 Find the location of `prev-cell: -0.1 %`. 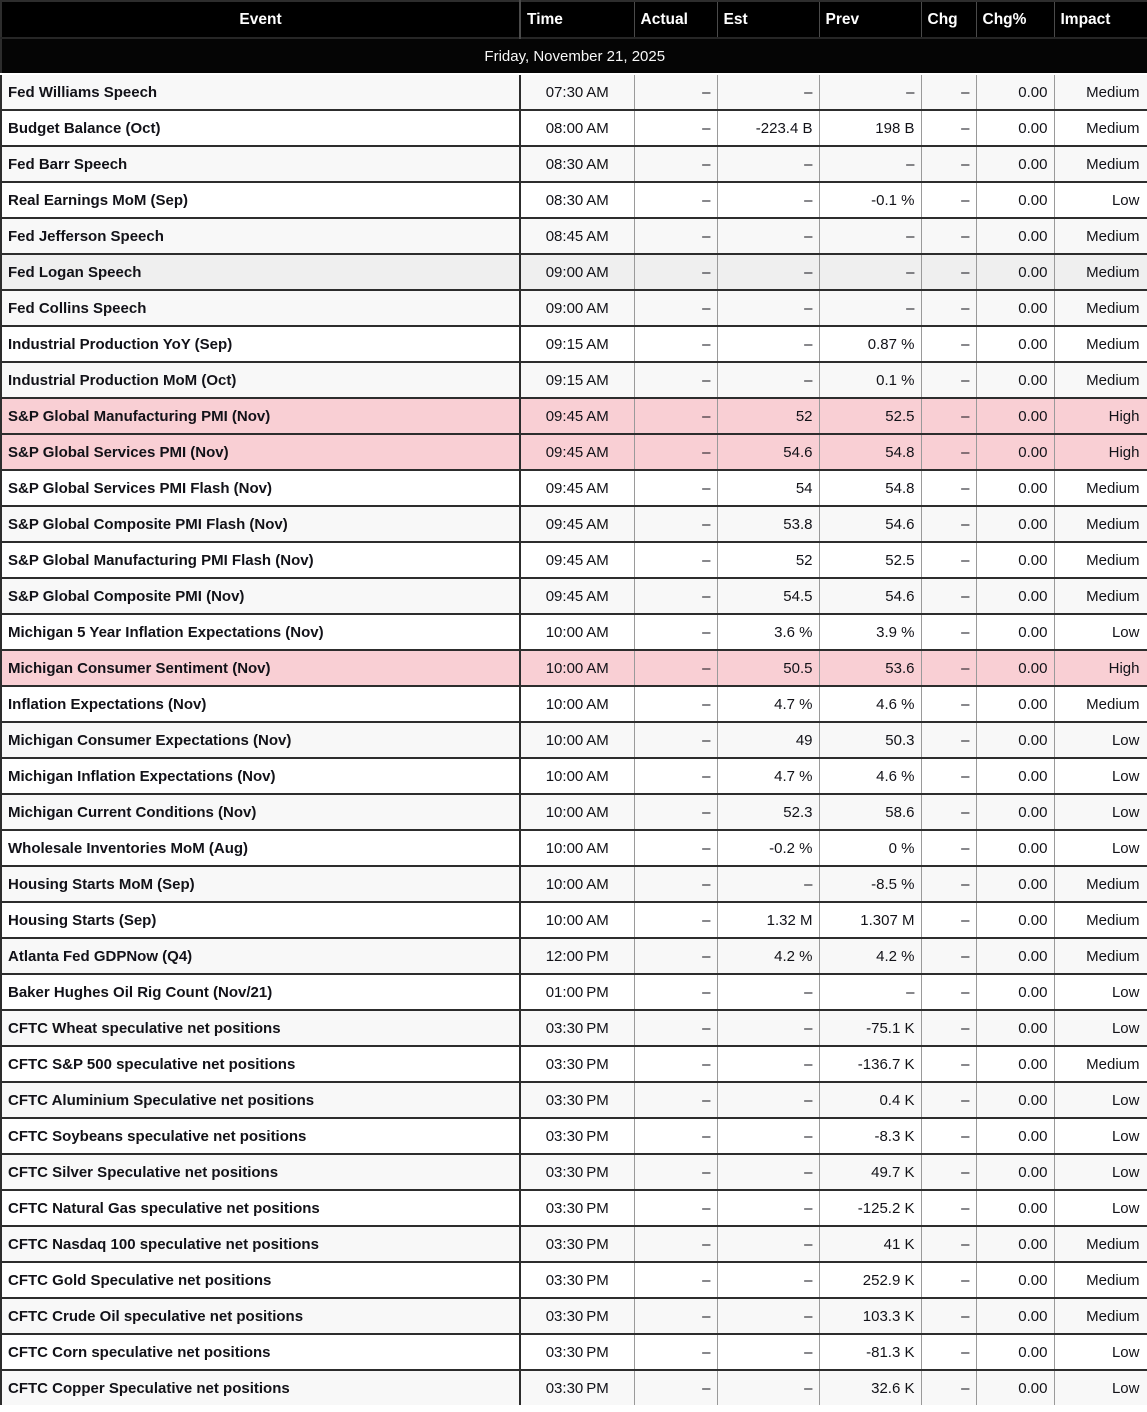

prev-cell: -0.1 % is located at coordinates (869, 199).